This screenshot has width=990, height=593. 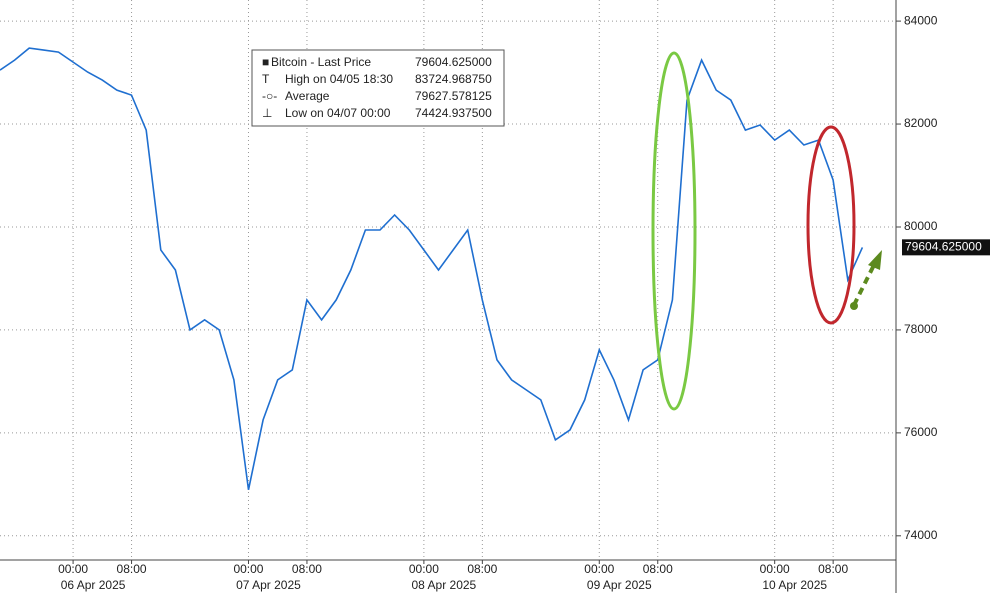 I want to click on y-tick-label: 80000, so click(x=921, y=226).